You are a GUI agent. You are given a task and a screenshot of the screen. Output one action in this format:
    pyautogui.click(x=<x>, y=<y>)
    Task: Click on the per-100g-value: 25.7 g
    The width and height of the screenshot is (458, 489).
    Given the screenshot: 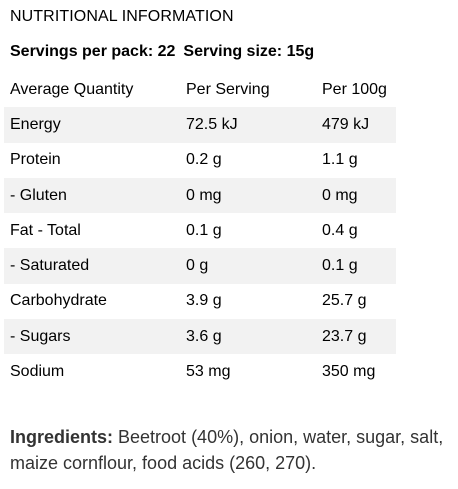 What is the action you would take?
    pyautogui.click(x=344, y=301)
    